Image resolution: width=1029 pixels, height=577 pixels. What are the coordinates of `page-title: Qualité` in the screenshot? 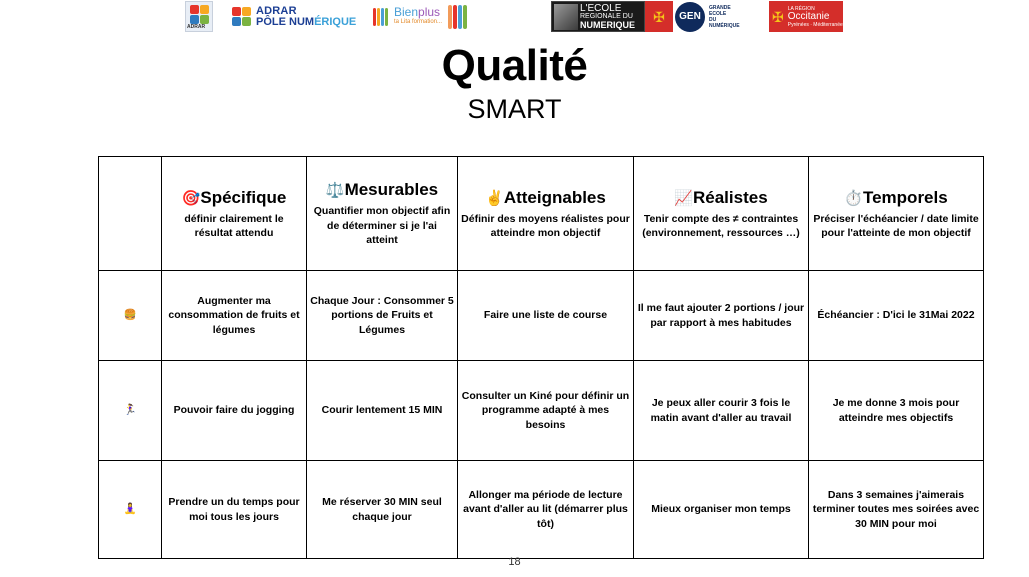 It's located at (514, 65).